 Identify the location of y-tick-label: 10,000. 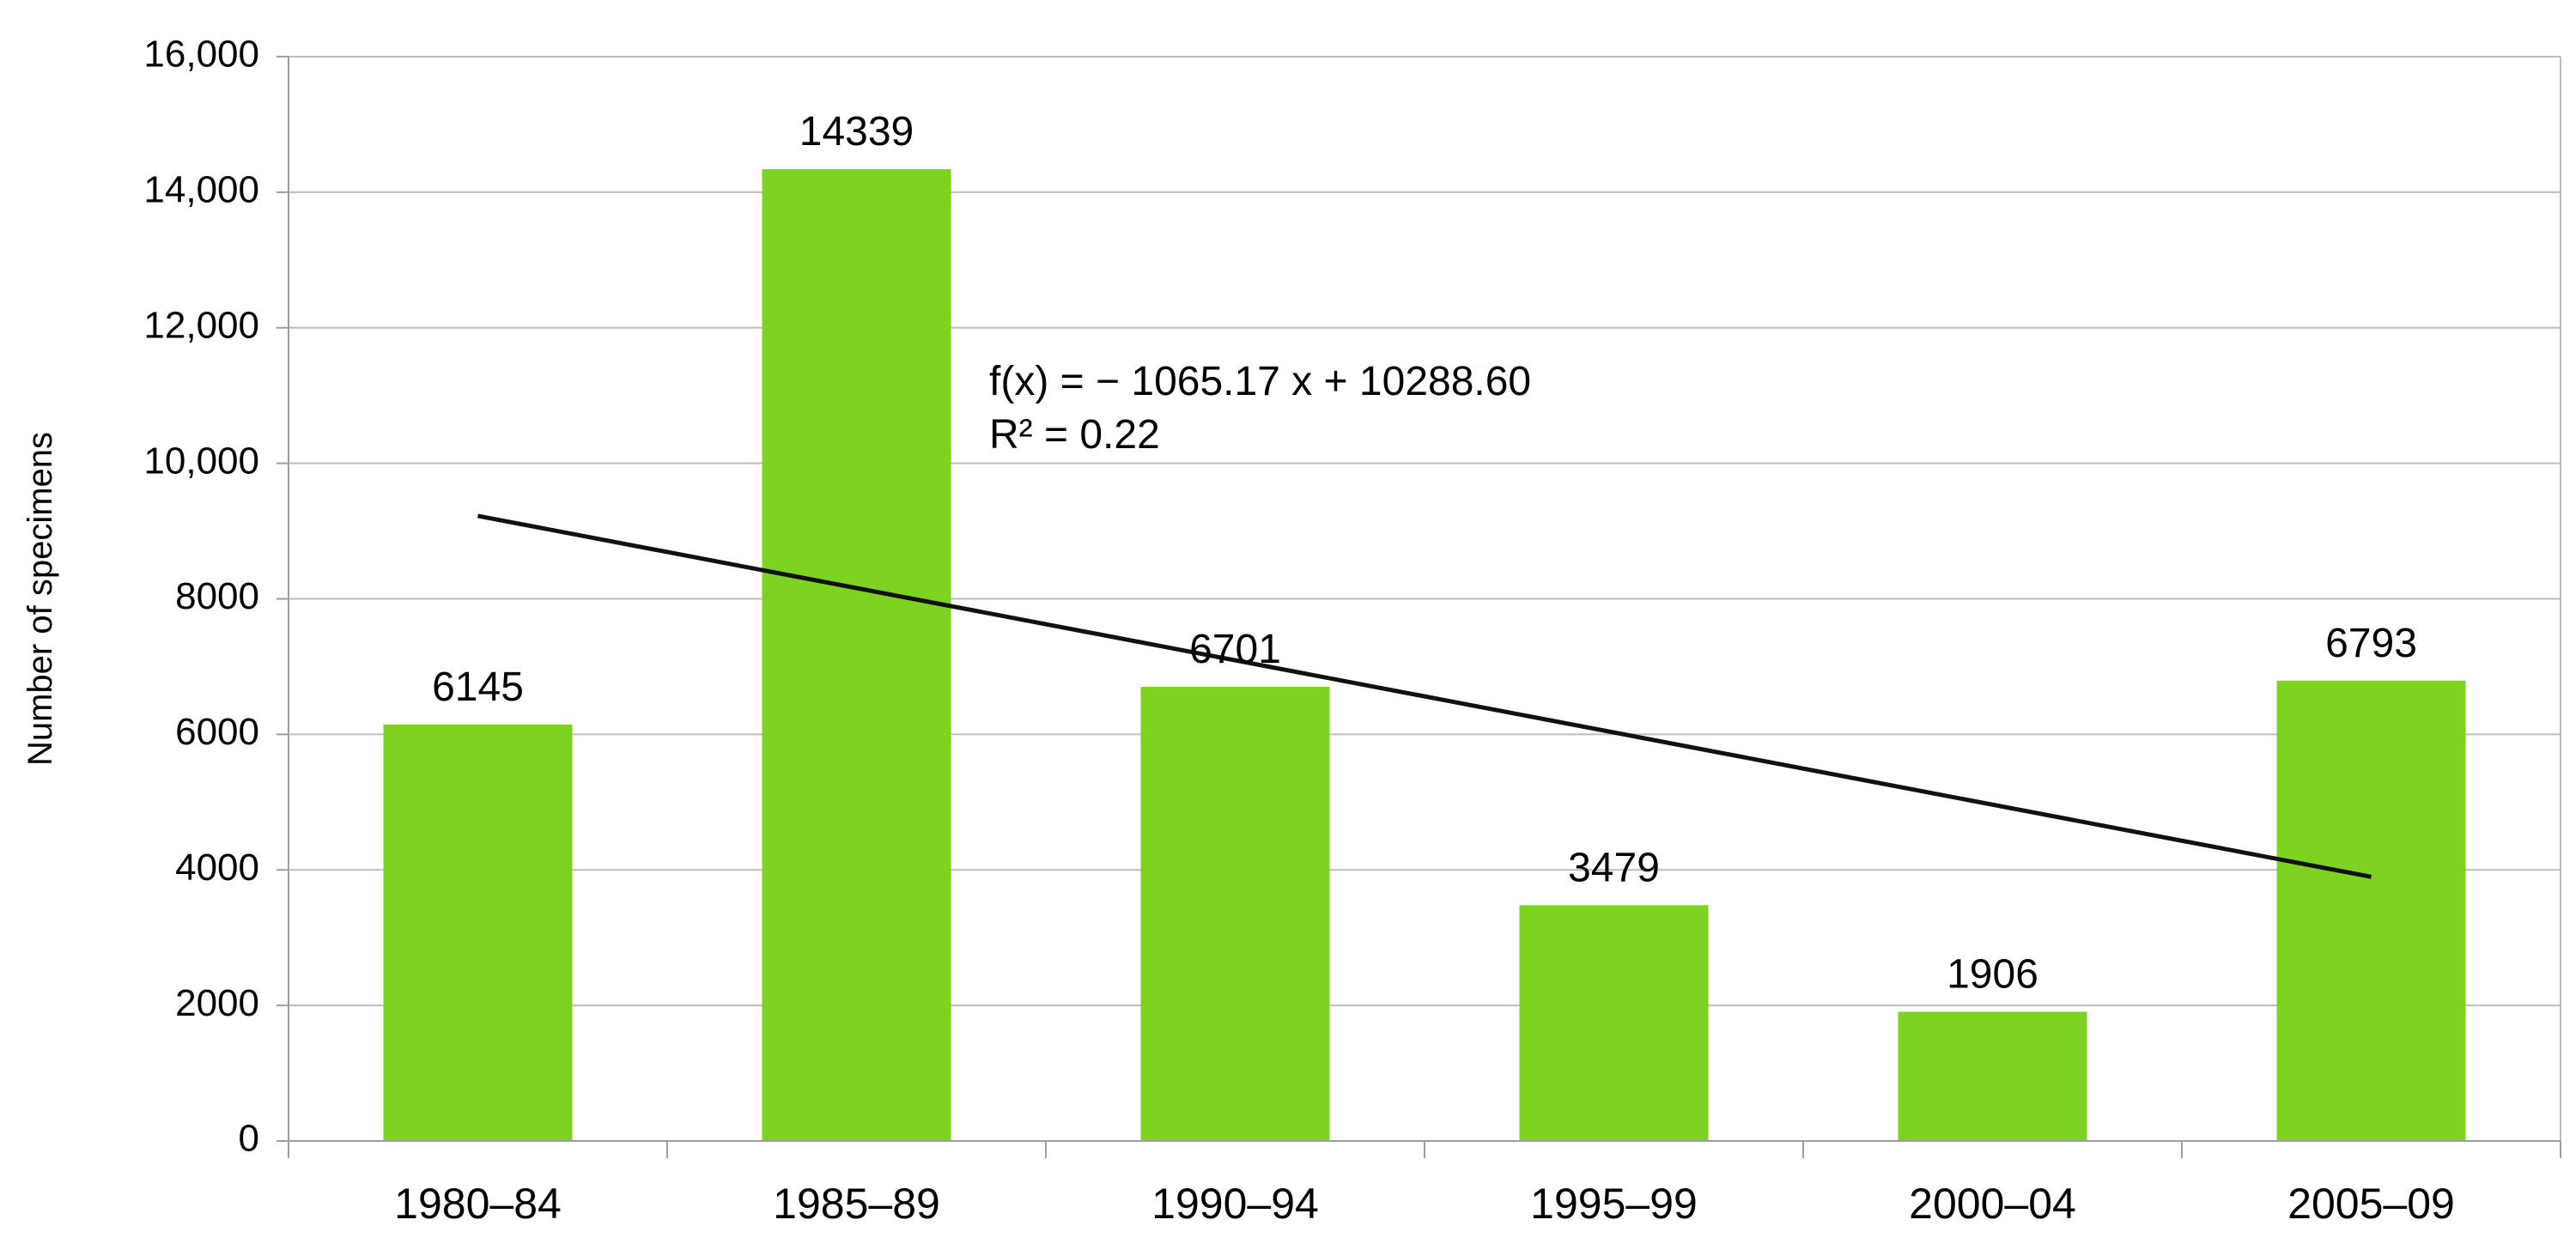
(201, 461).